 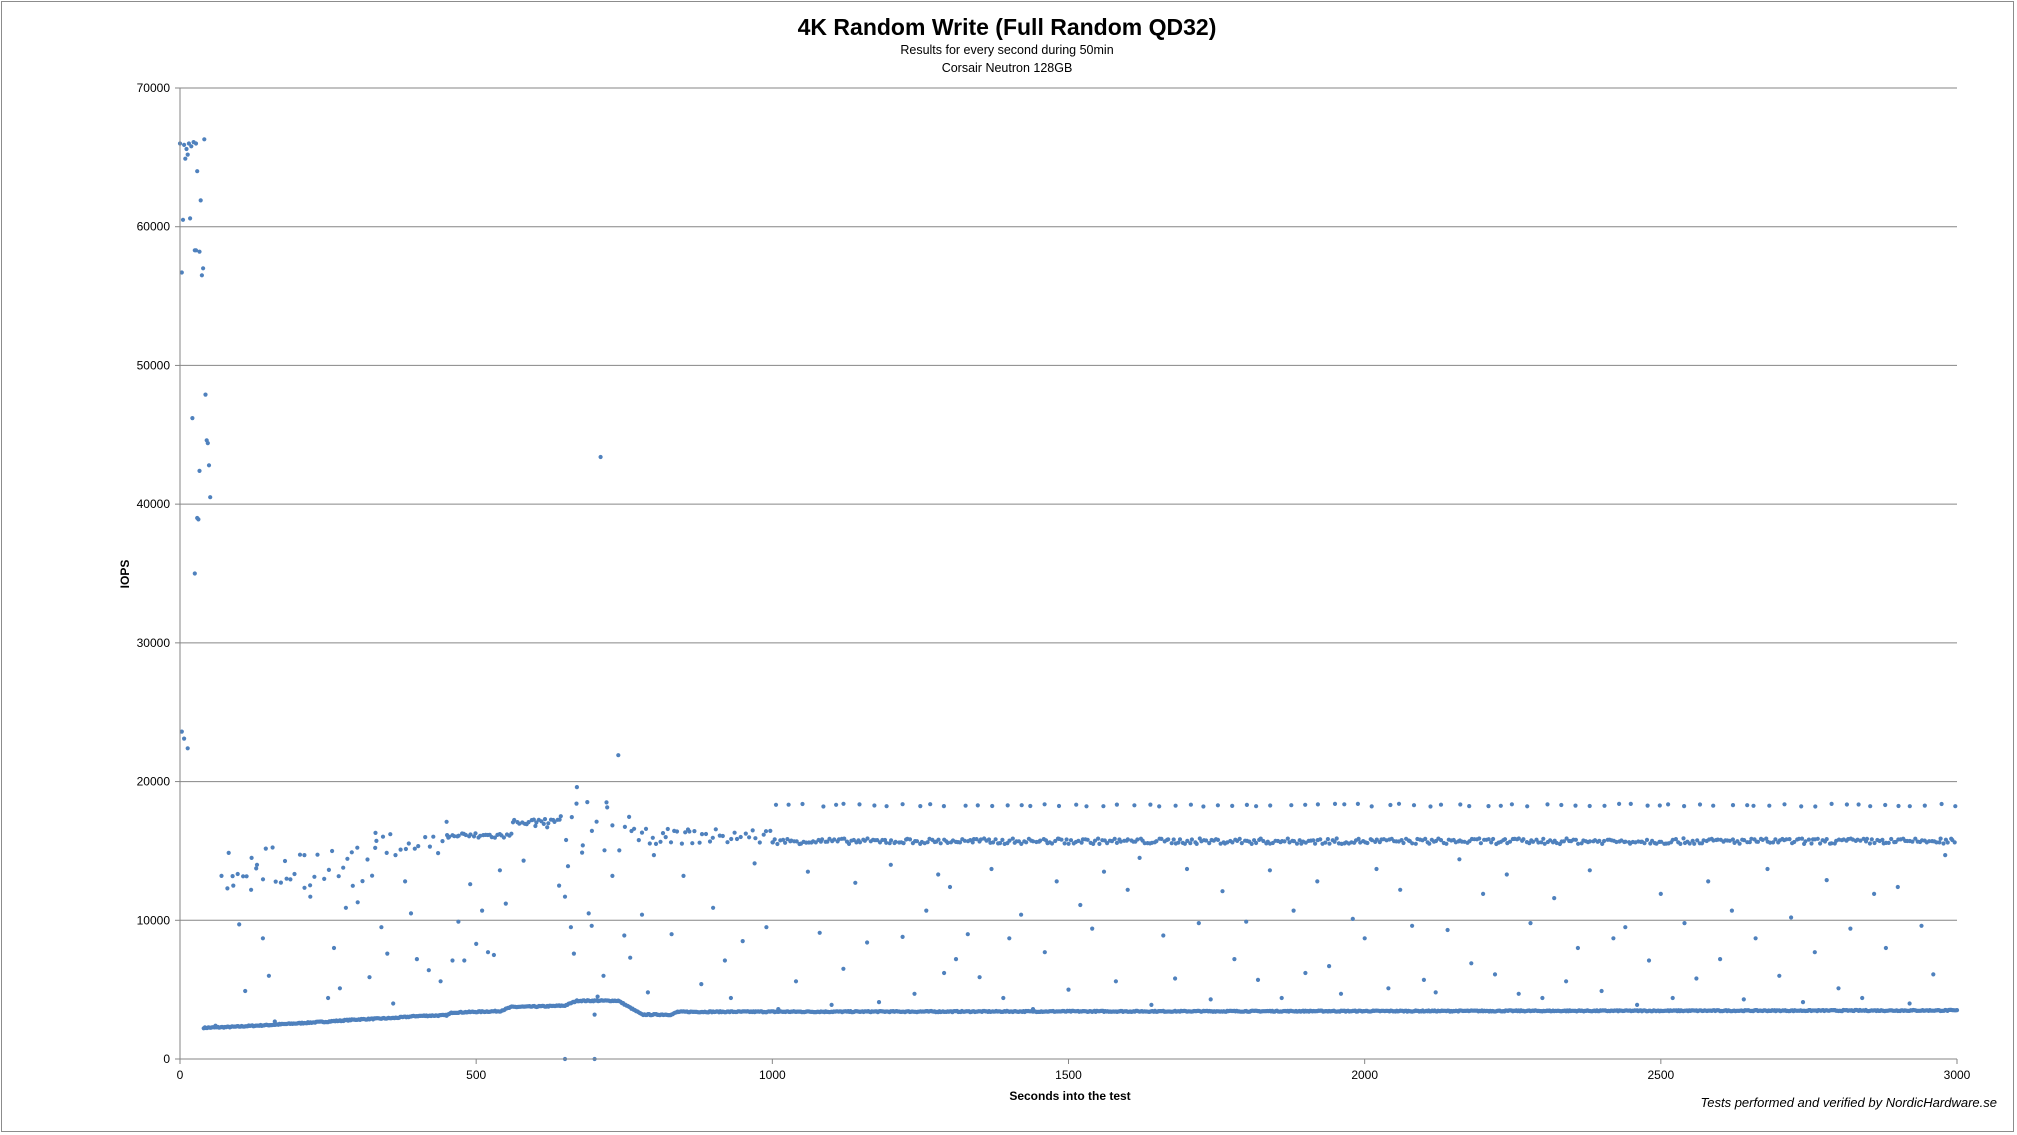 I want to click on x-tick-label: 2500, so click(x=1660, y=1075).